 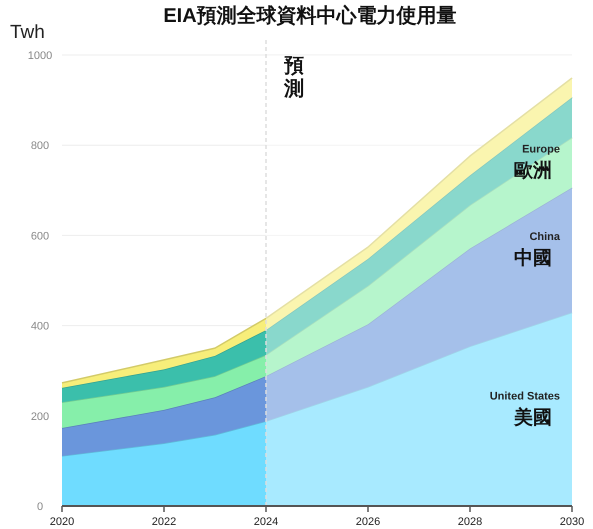 I want to click on x-tick-label: 2030, so click(x=572, y=522).